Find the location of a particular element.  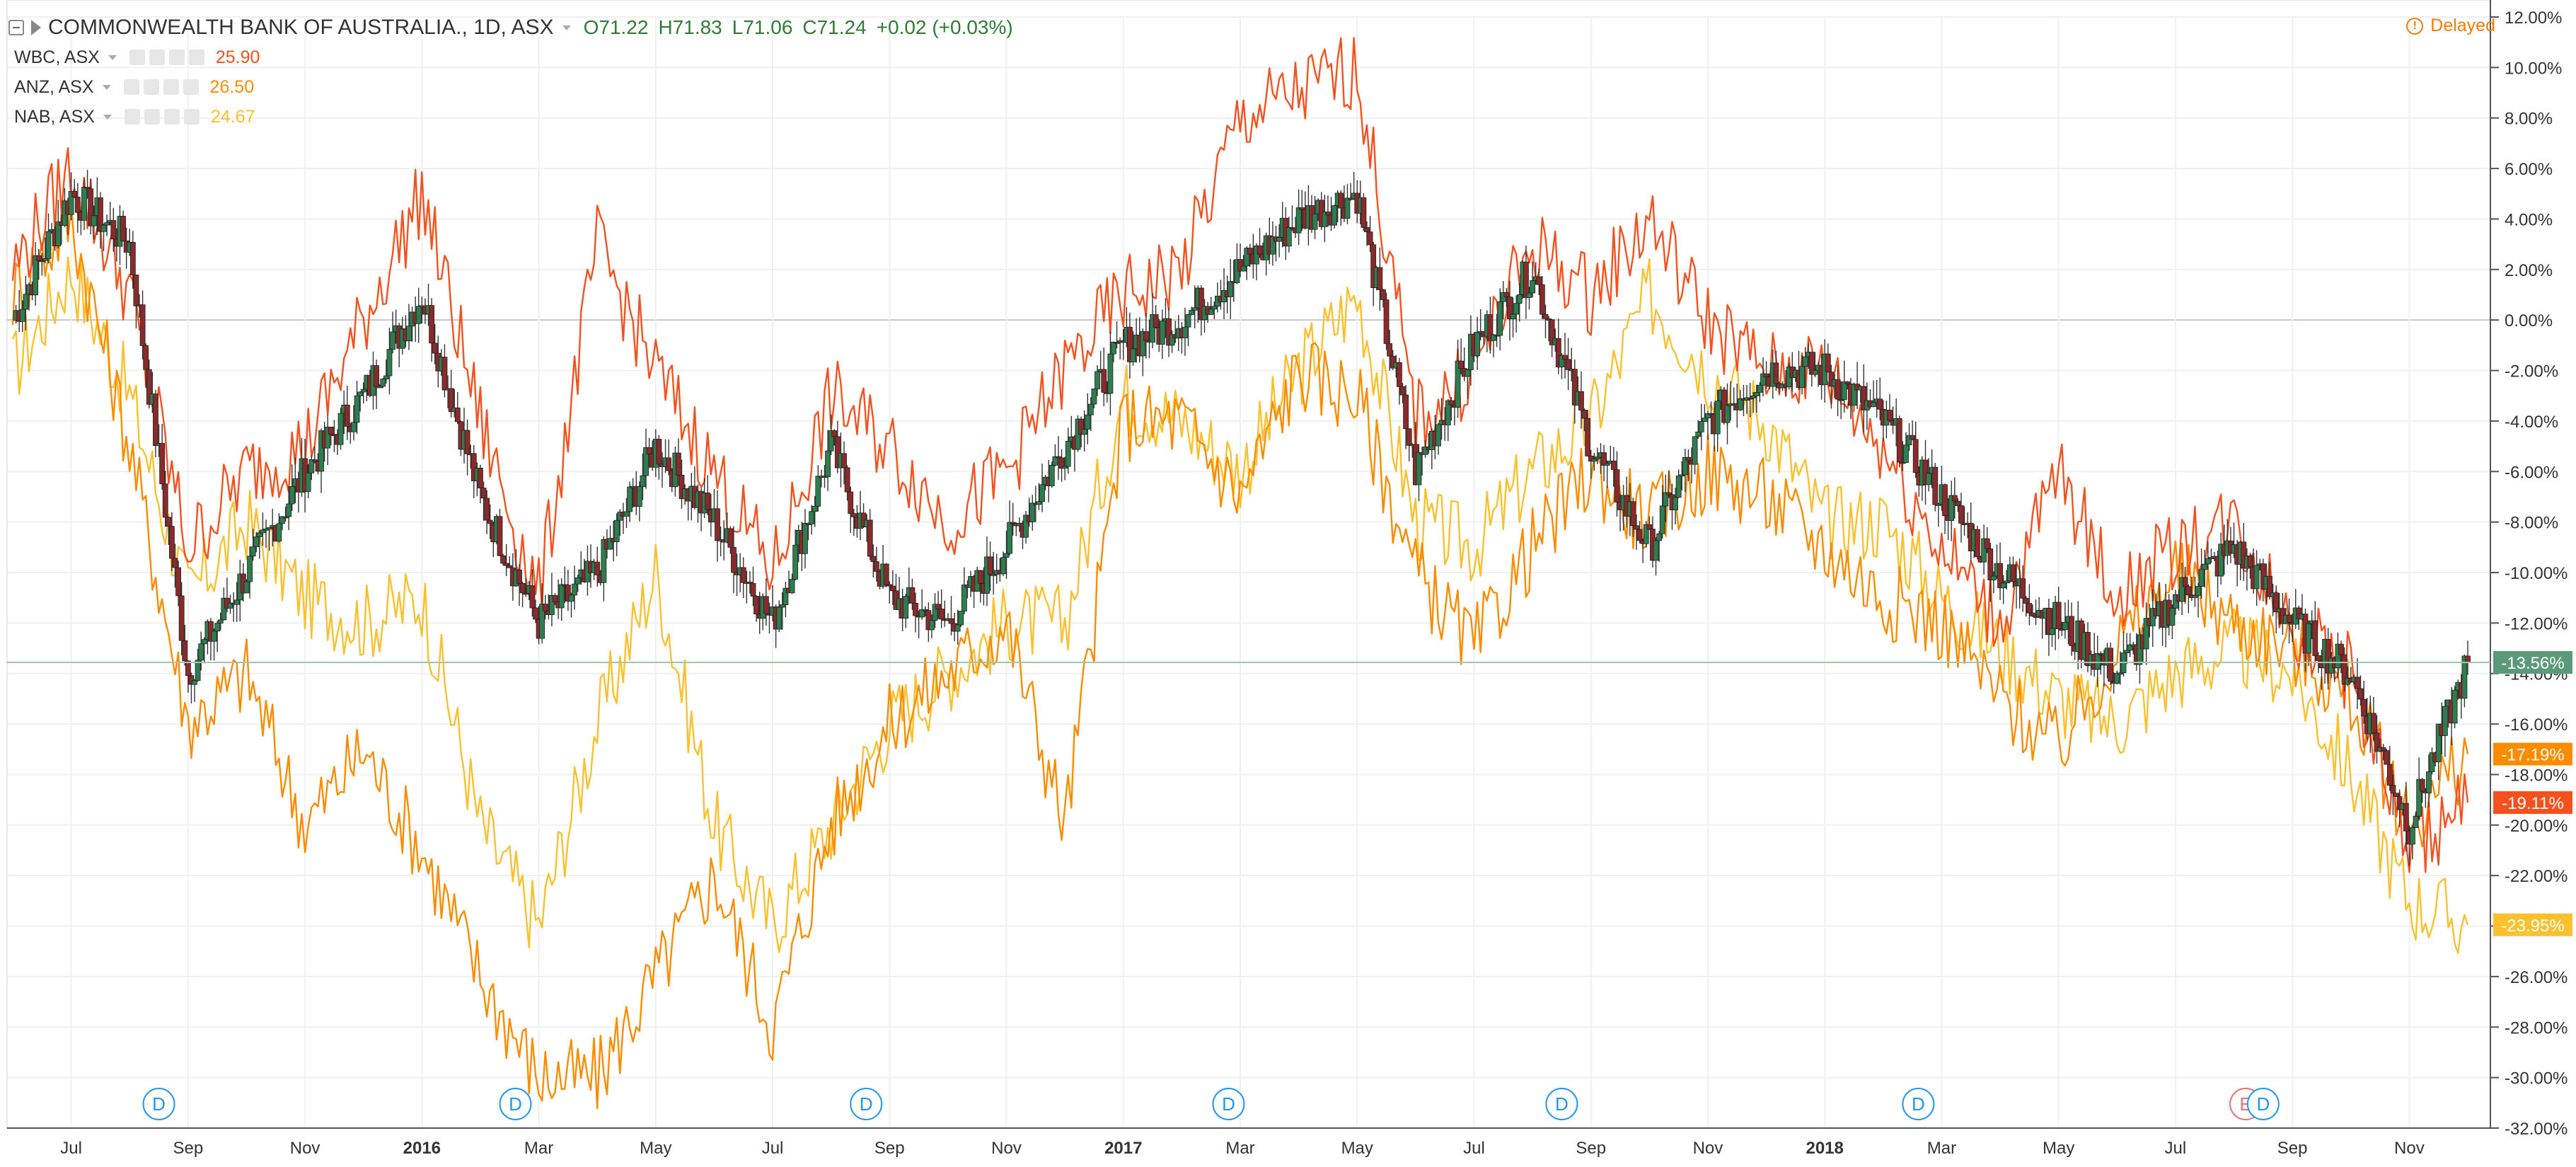

compare-symbol-label: WBC, ASX is located at coordinates (57, 57).